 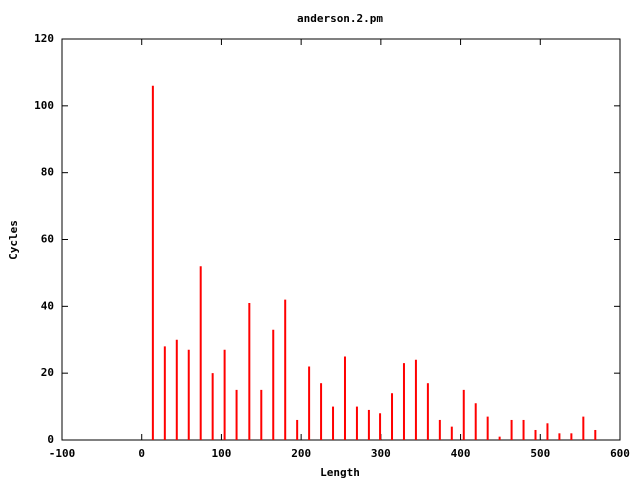 I want to click on x-tick-label: 100, so click(x=221, y=453).